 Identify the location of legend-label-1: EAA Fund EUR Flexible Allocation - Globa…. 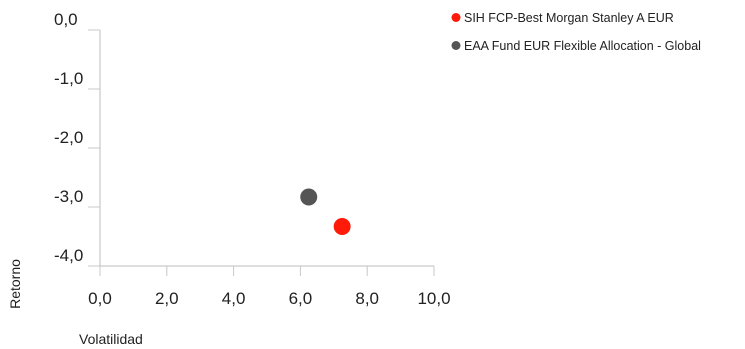
(582, 46).